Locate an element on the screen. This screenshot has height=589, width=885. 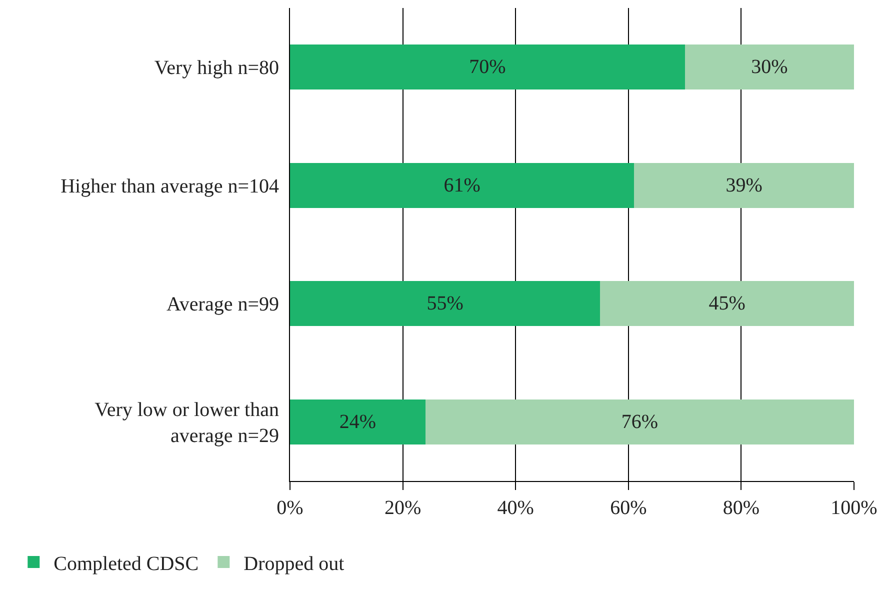
data-label: 55% is located at coordinates (445, 303).